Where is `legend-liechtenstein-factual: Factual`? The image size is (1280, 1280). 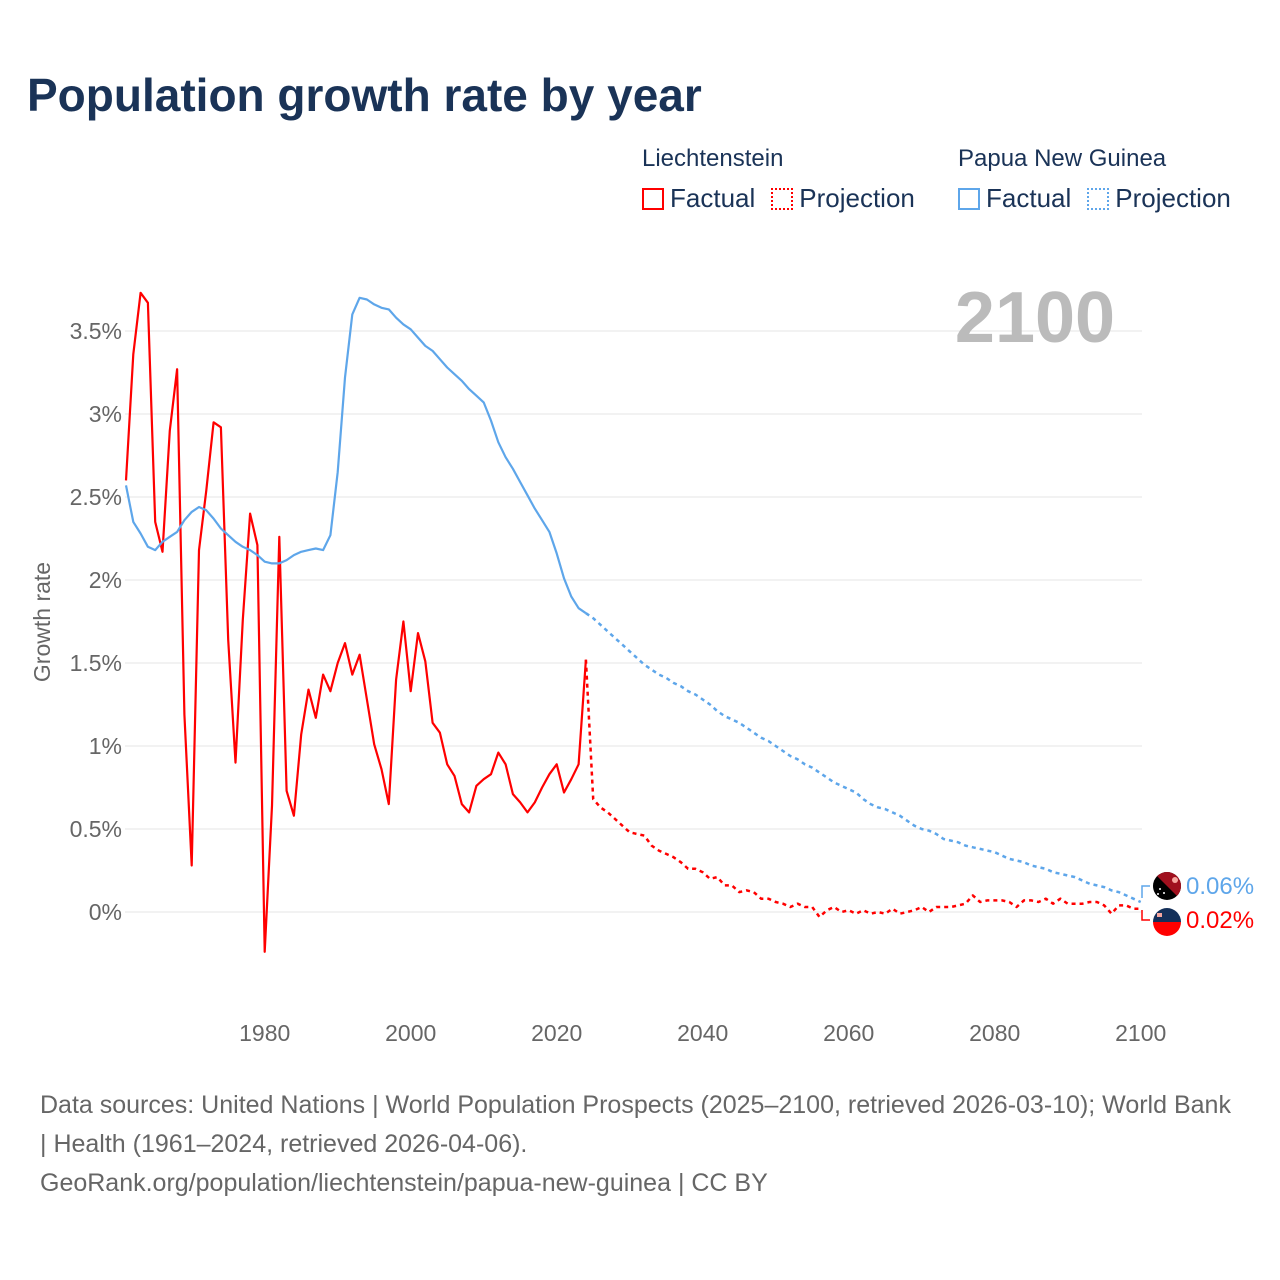
legend-liechtenstein-factual: Factual is located at coordinates (698, 198).